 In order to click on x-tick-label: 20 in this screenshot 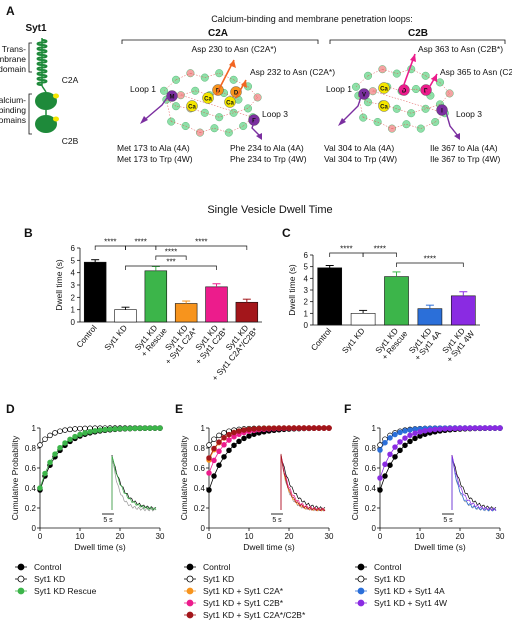, I will do `click(460, 536)`.